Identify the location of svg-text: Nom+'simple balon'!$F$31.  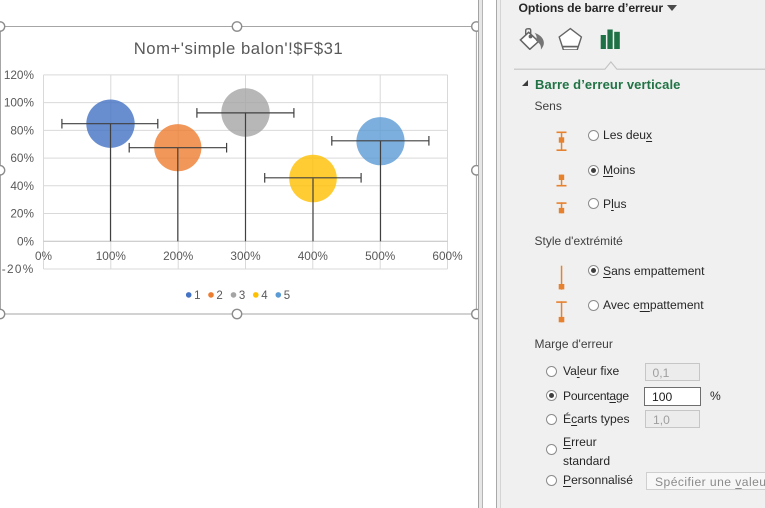
(238, 48).